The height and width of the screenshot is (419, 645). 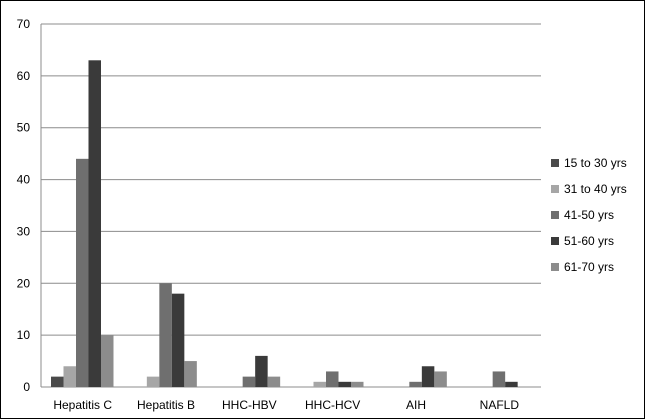 I want to click on y-tick-label: 10, so click(x=24, y=335).